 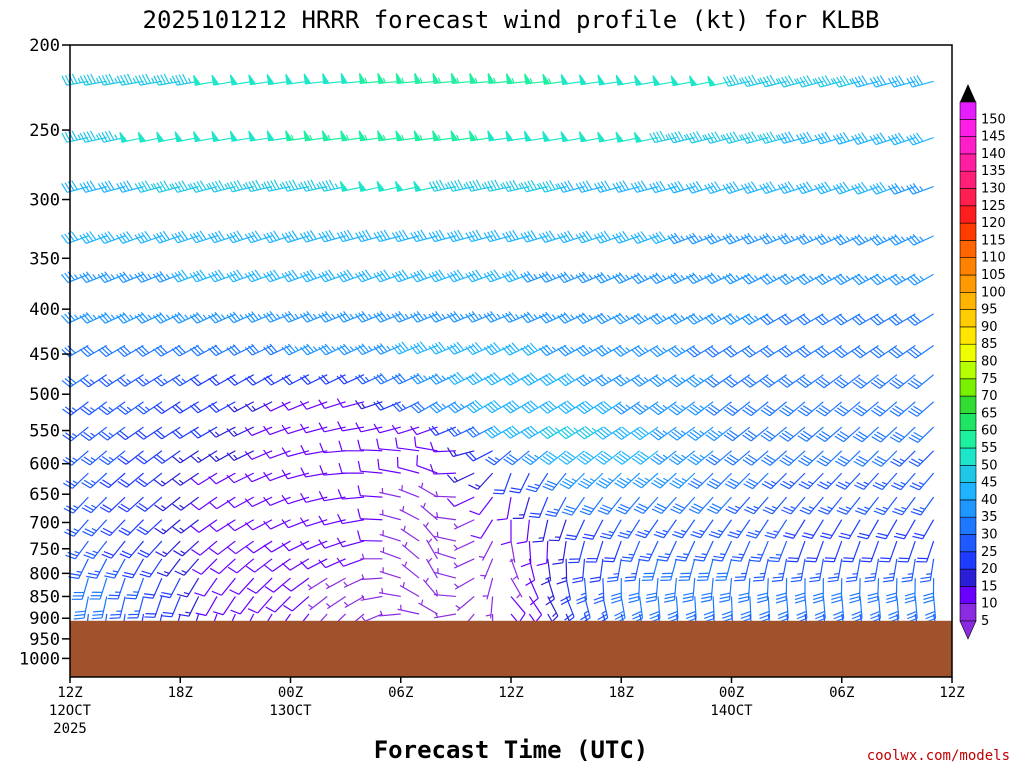 What do you see at coordinates (70, 729) in the screenshot?
I see `x-tick-year: 2025` at bounding box center [70, 729].